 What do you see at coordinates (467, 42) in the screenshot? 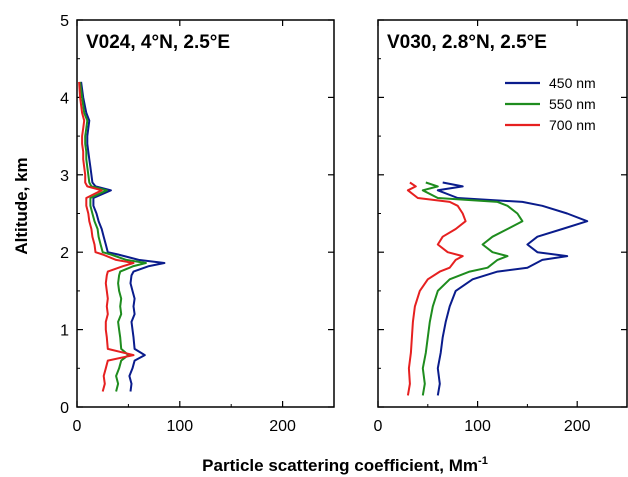
I see `panel-title: V030, 2.8°N, 2.5°E` at bounding box center [467, 42].